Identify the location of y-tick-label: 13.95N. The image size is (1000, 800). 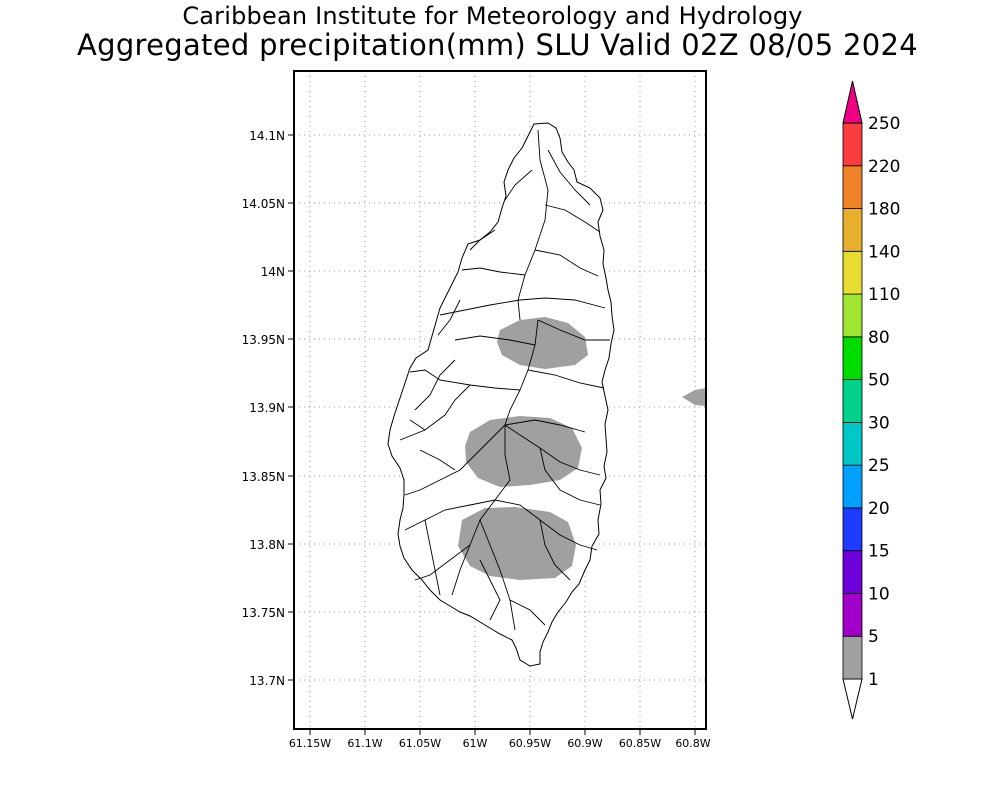
(263, 340).